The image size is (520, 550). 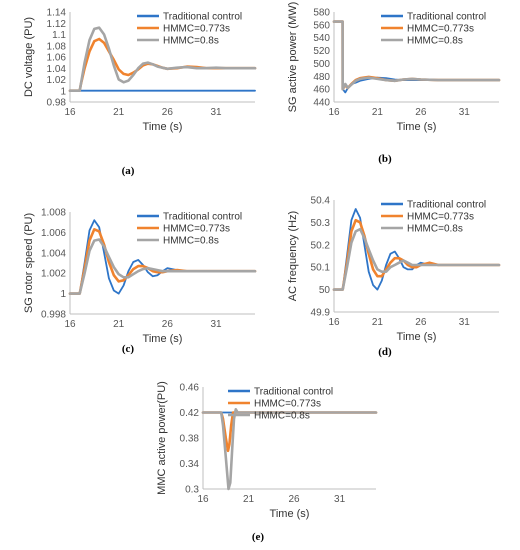 I want to click on y-tick-label: 500, so click(x=321, y=64).